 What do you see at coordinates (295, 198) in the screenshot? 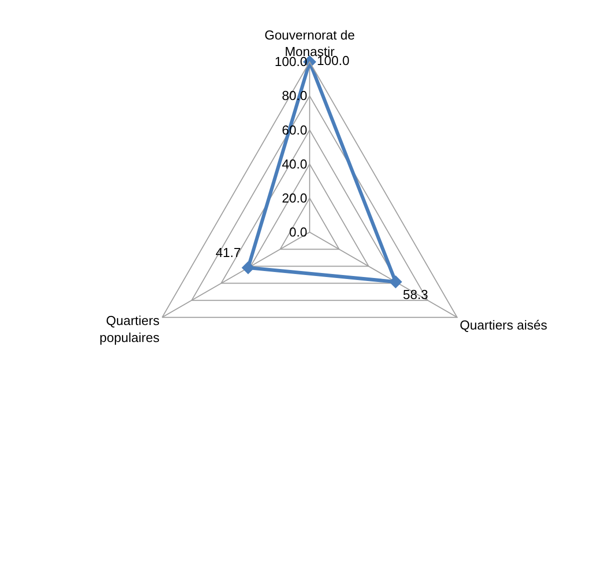
I see `y-tick-label: 20.0` at bounding box center [295, 198].